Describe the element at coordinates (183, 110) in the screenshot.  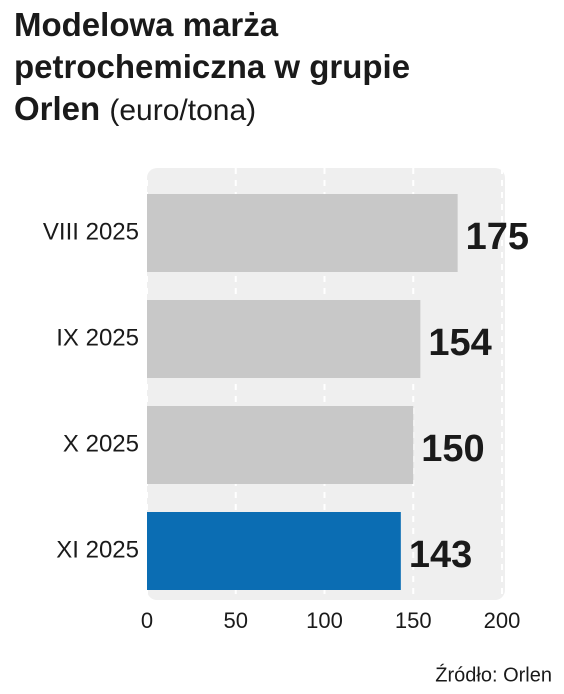
I see `chart-subtitle: (euro/tona)` at that location.